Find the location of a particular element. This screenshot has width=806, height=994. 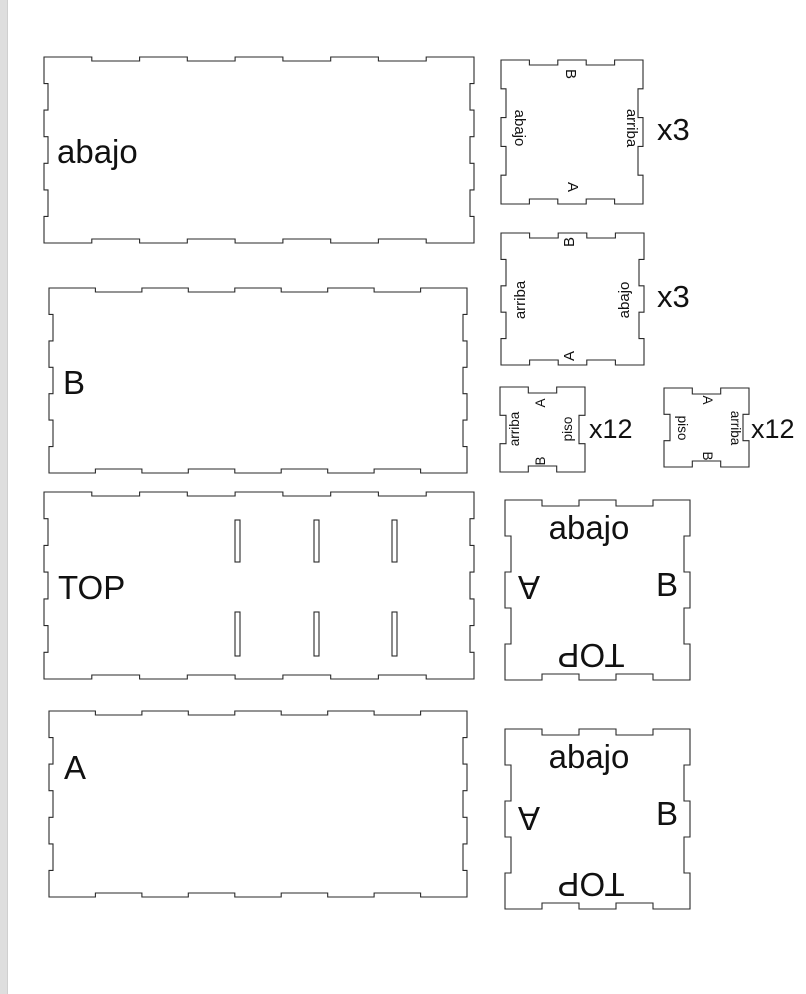

big-panel-abajo: abajo is located at coordinates (259, 150).